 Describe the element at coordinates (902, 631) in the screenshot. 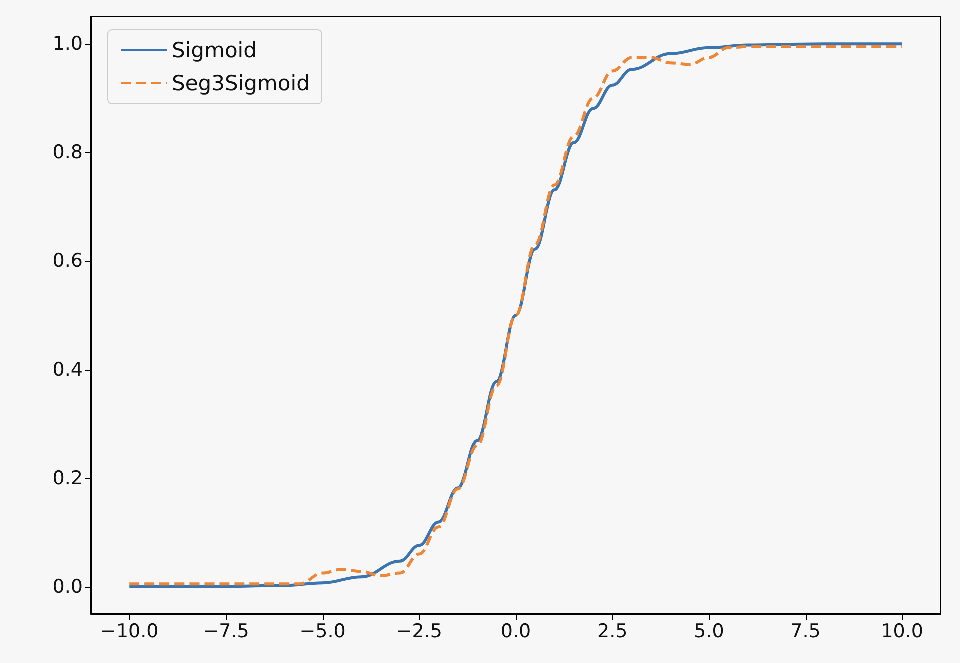

I see `x-tick-label: 10.0` at that location.